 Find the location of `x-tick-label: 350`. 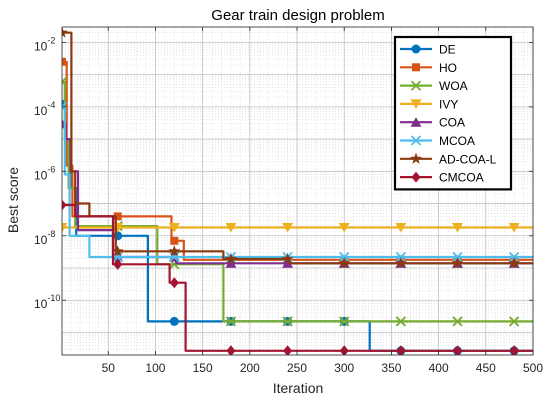

x-tick-label: 350 is located at coordinates (391, 368).